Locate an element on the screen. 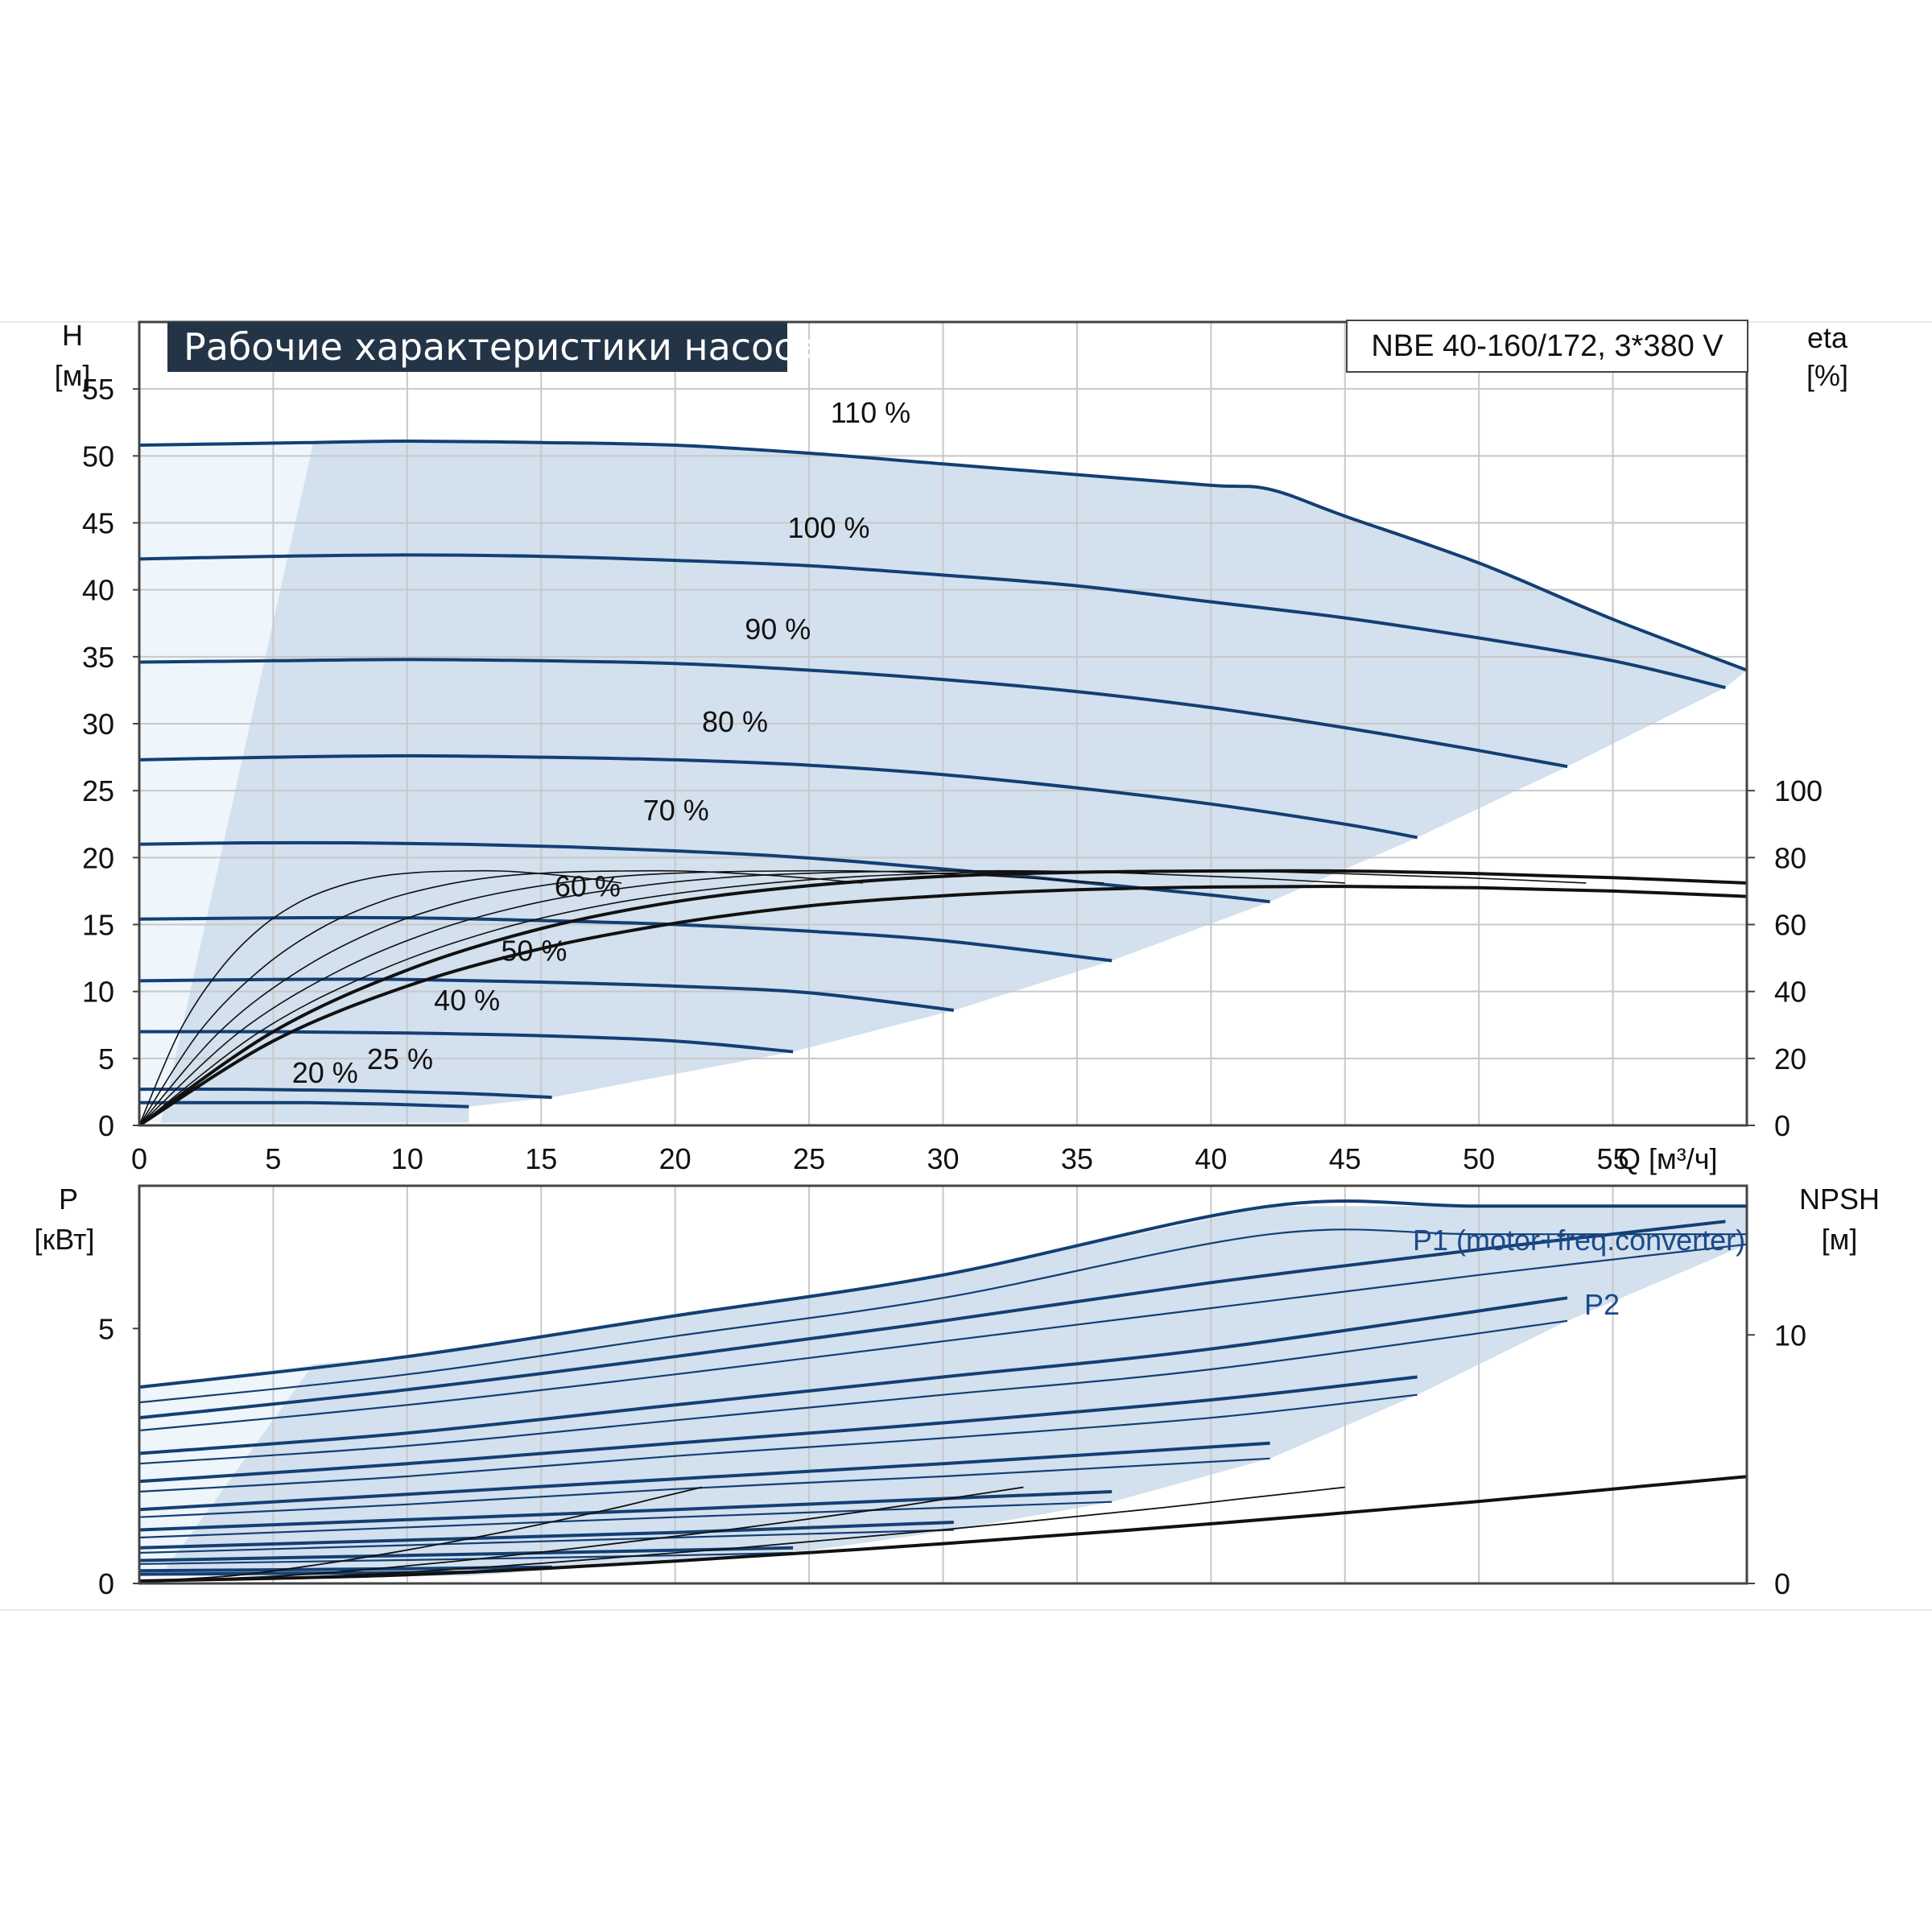 The image size is (1932, 1932). y-tick-label: 40 is located at coordinates (98, 590).